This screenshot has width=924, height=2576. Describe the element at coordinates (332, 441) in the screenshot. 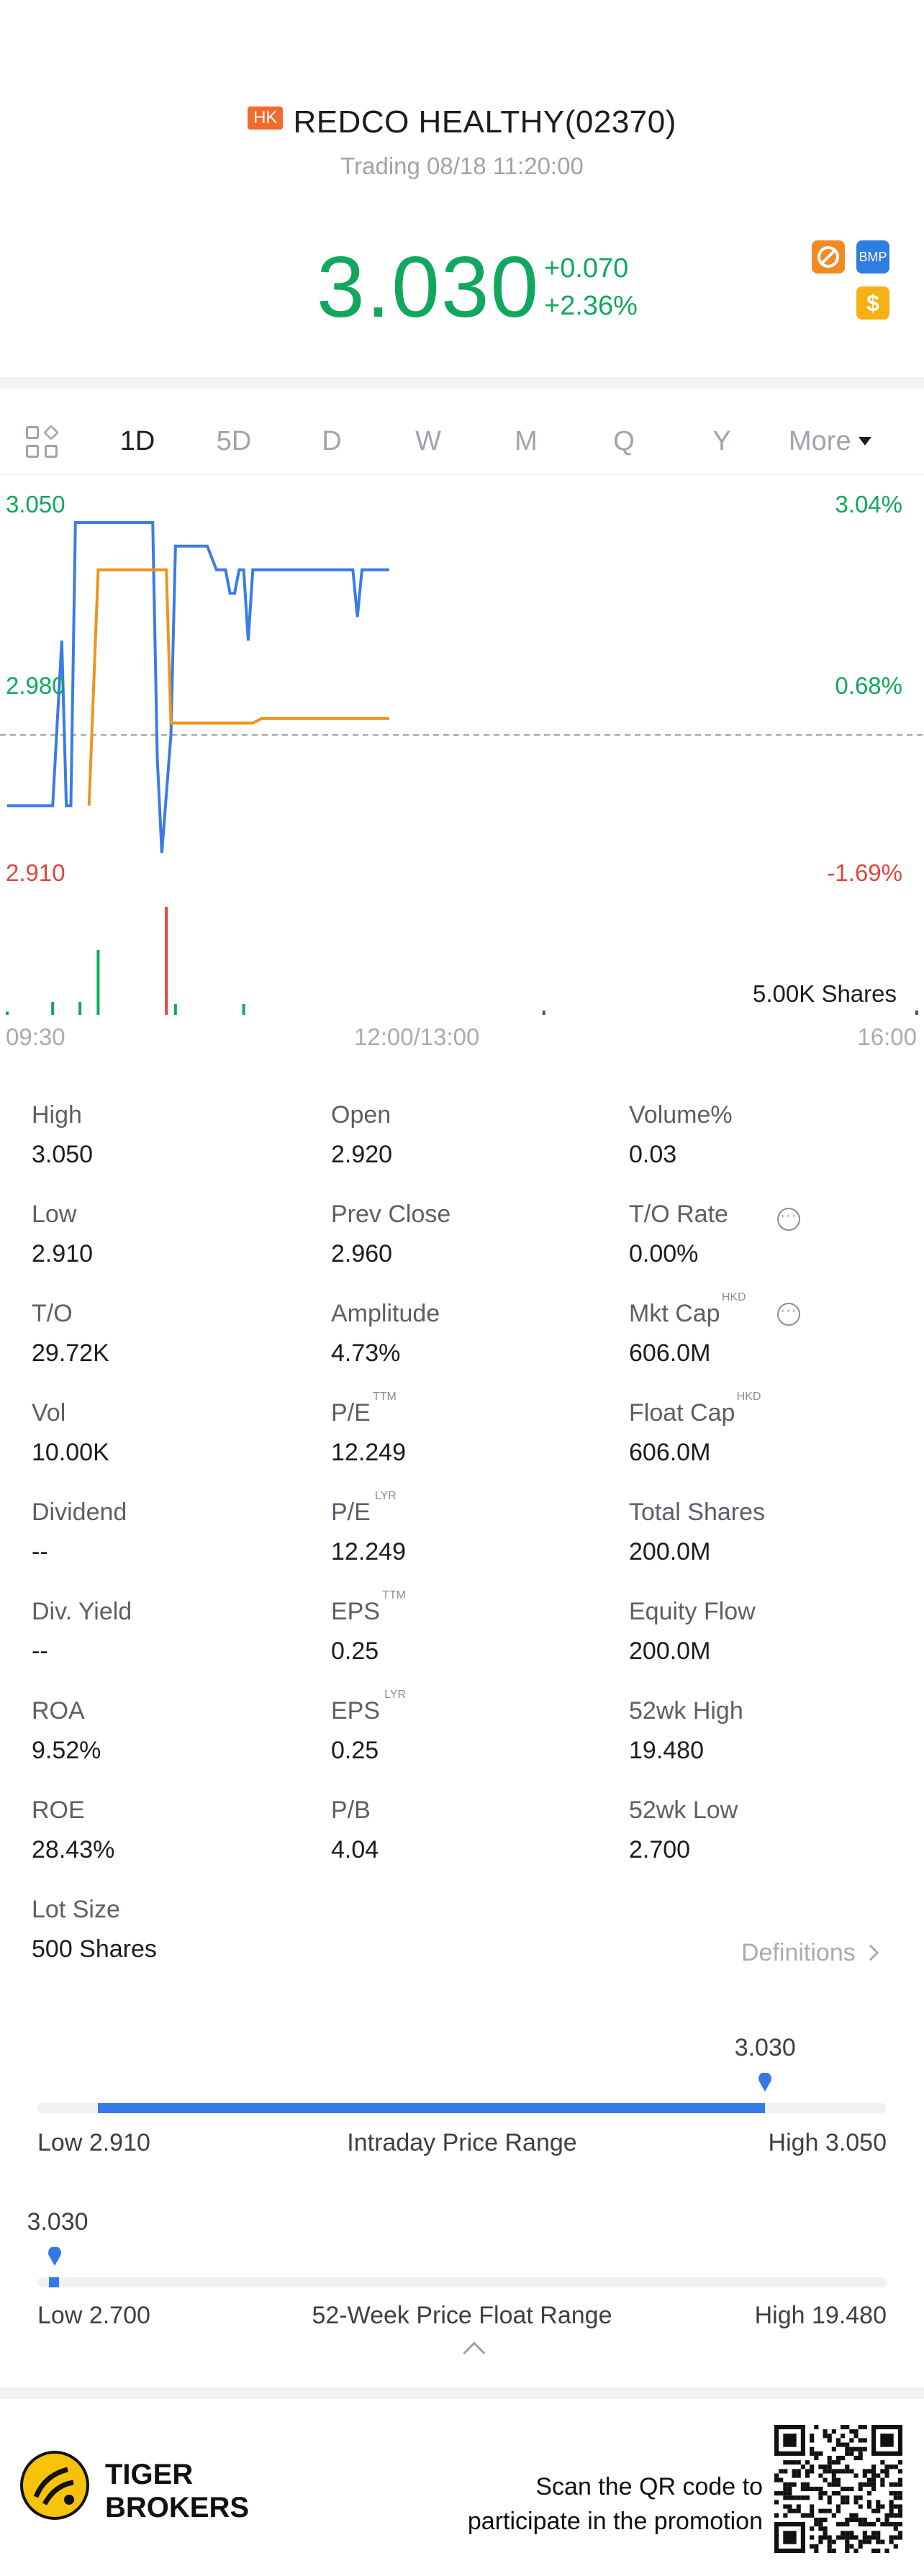

I see `tab-d: D` at that location.